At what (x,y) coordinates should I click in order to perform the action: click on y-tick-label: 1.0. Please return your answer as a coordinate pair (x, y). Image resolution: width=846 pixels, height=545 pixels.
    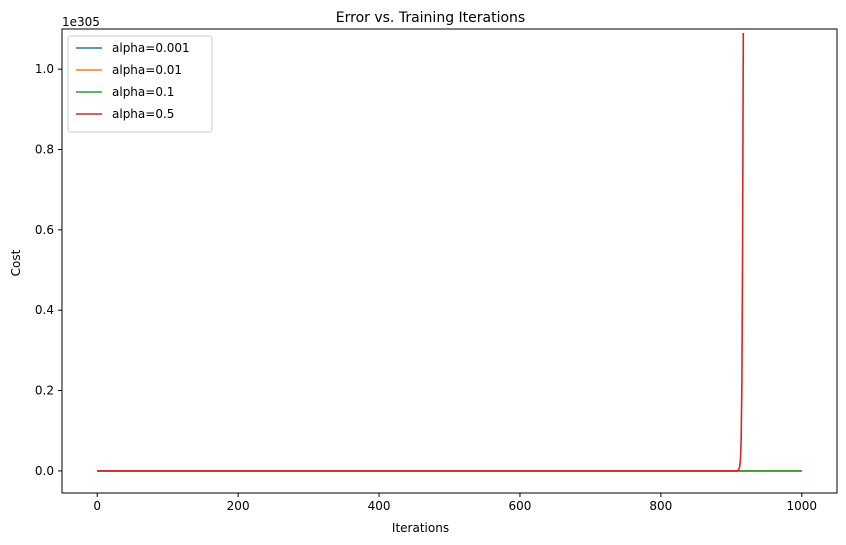
    Looking at the image, I should click on (44, 69).